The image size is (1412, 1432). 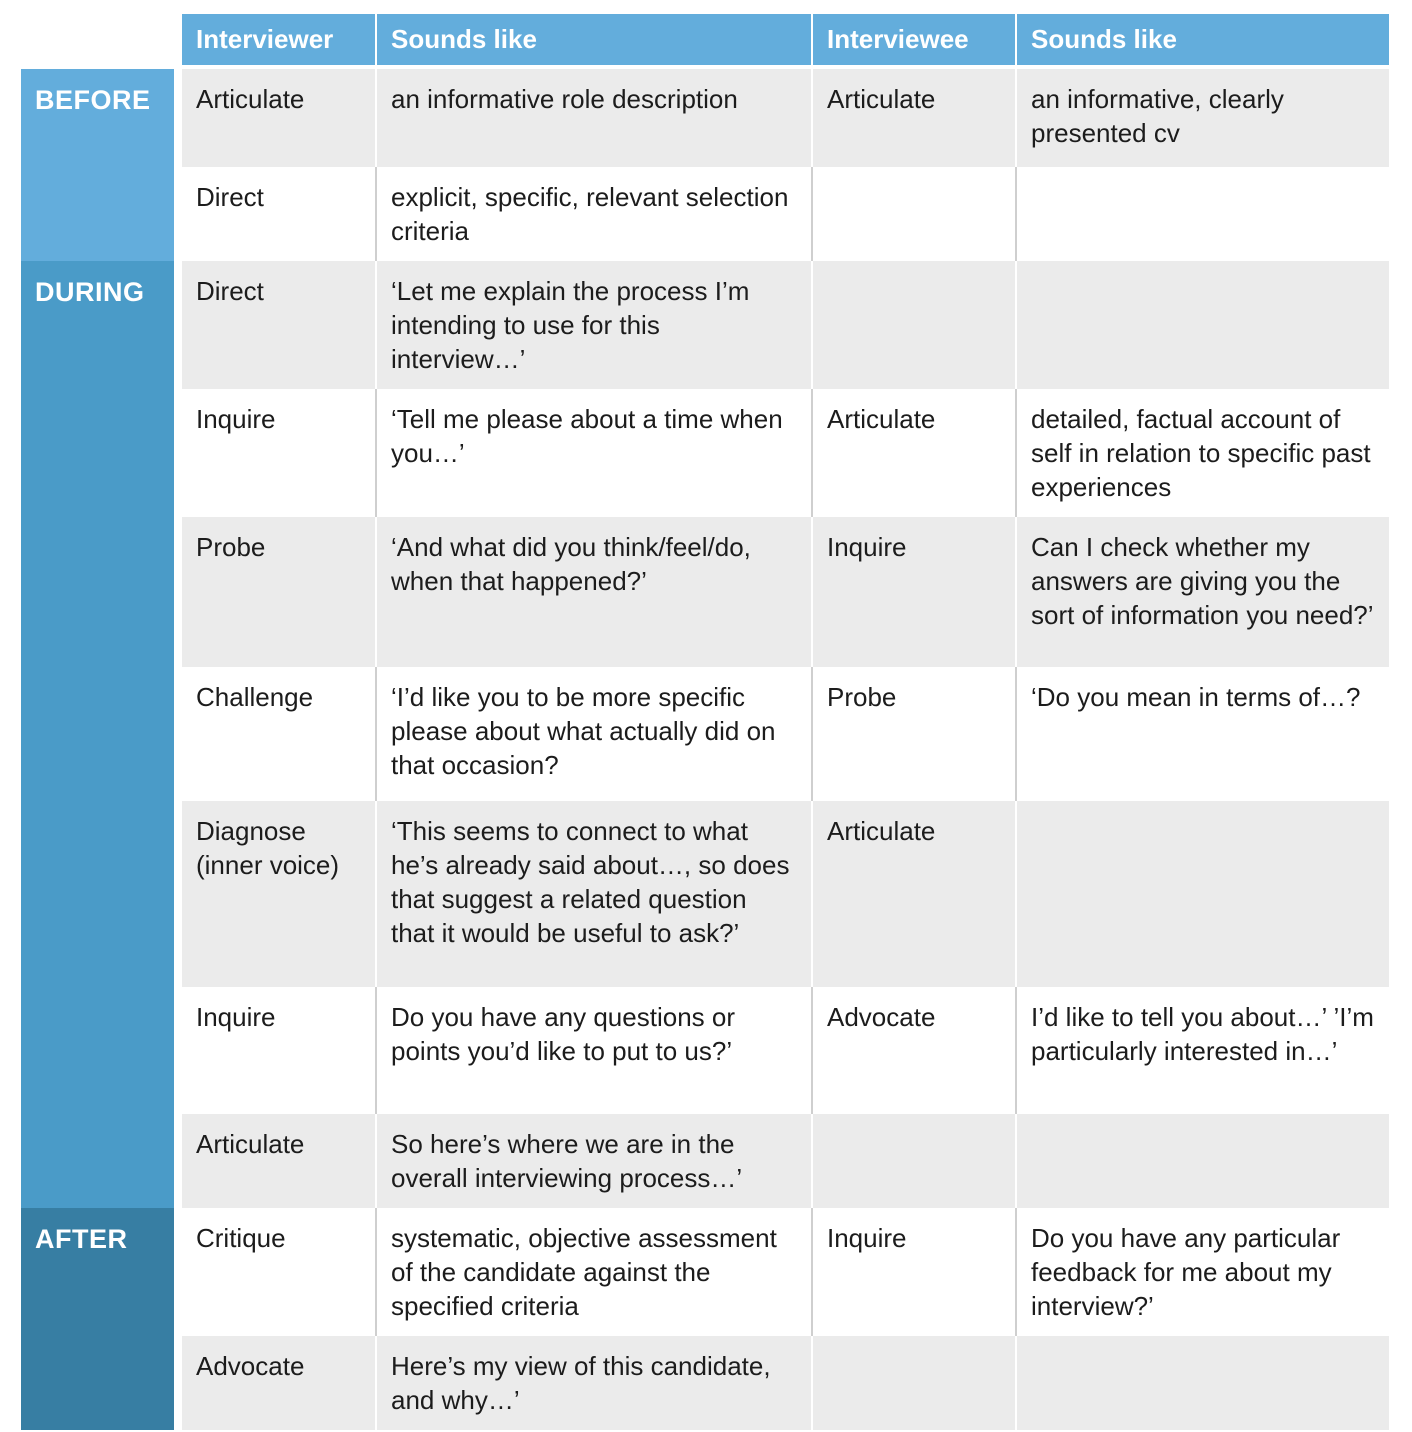 What do you see at coordinates (593, 453) in the screenshot?
I see `cell-interviewer-sounds-like: ‘Tell me please about a time when you…’` at bounding box center [593, 453].